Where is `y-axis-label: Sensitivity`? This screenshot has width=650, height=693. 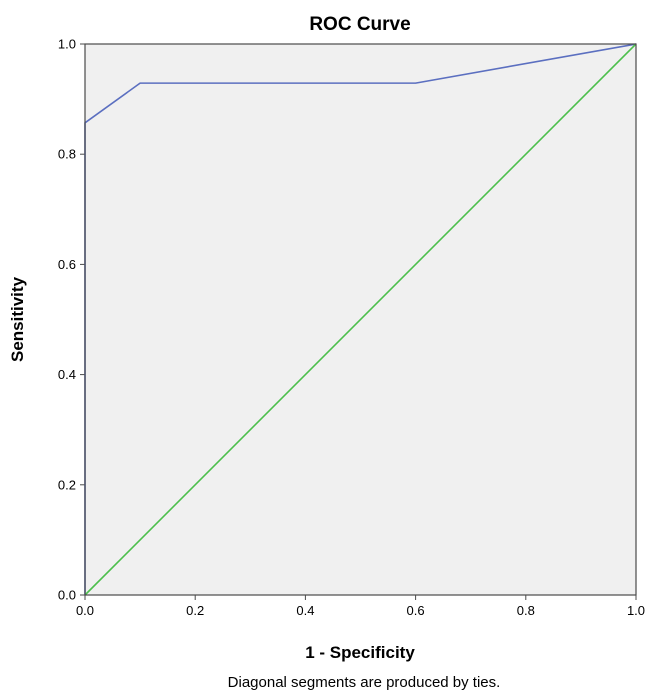 y-axis-label: Sensitivity is located at coordinates (17, 319).